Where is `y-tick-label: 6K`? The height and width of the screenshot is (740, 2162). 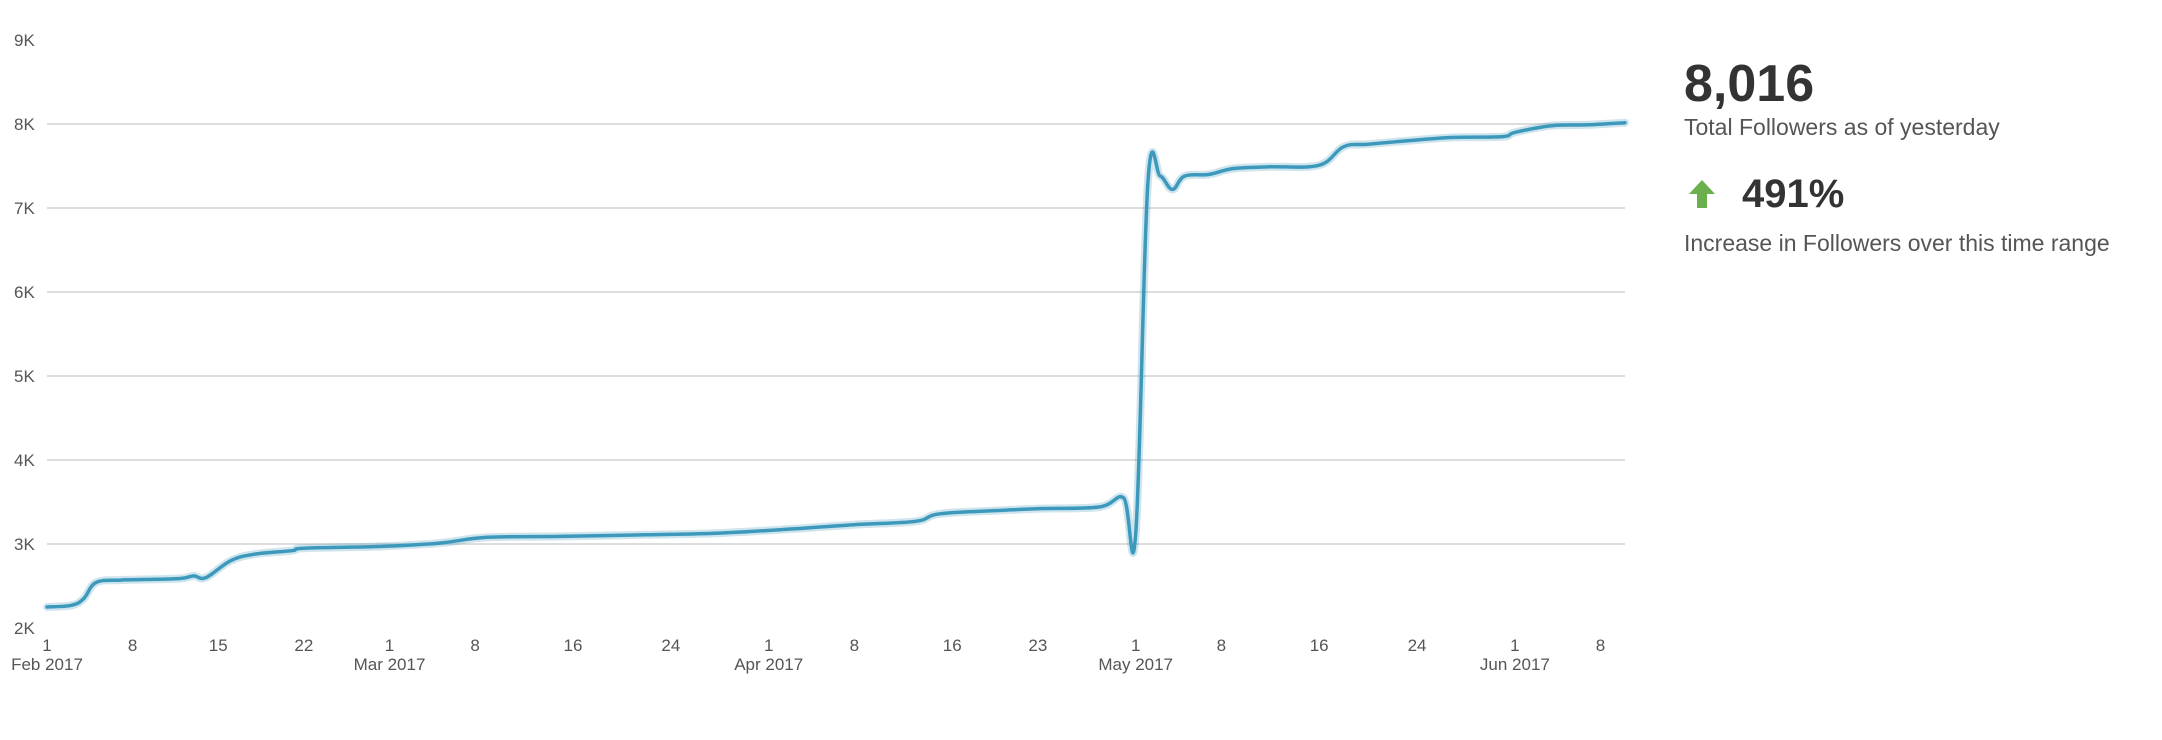 y-tick-label: 6K is located at coordinates (24, 292).